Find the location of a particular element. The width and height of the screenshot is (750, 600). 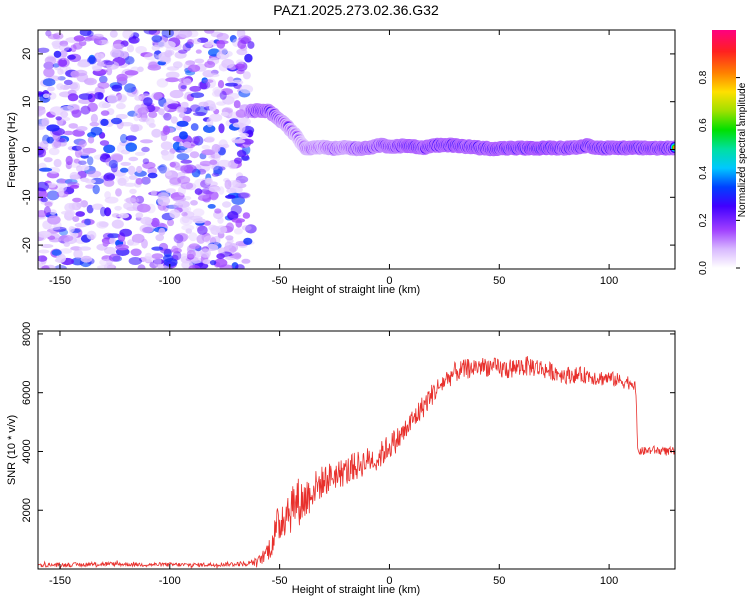

x-tick-label: -100 is located at coordinates (170, 581).